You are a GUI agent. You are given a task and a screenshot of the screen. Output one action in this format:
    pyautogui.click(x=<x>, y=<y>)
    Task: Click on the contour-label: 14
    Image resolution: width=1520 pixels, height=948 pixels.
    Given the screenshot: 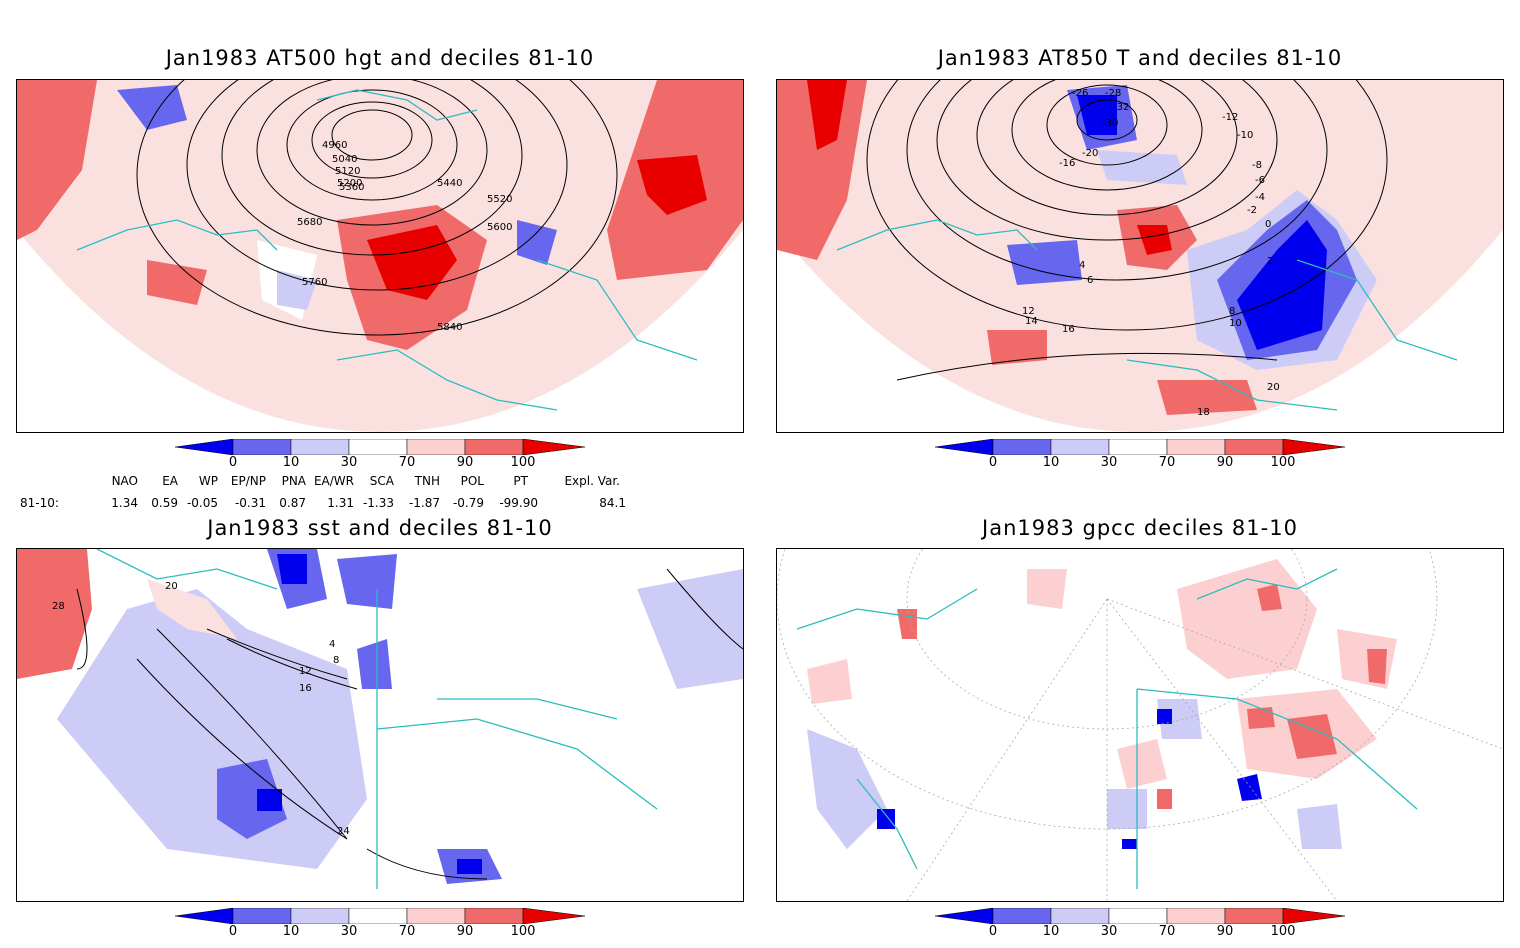 What is the action you would take?
    pyautogui.click(x=1031, y=321)
    